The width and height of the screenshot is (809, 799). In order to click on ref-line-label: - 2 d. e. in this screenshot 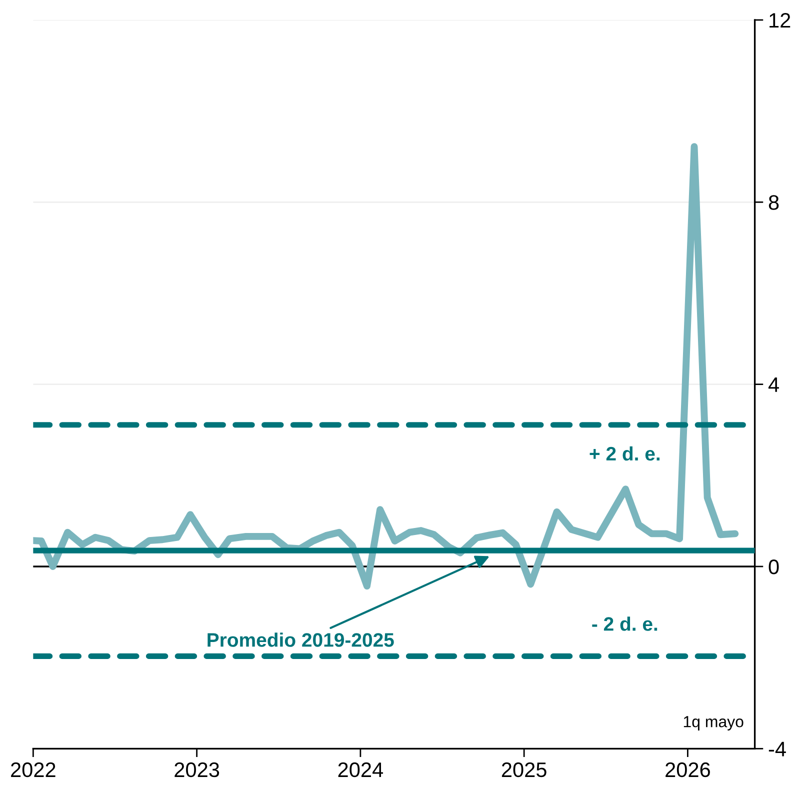, I will do `click(625, 623)`.